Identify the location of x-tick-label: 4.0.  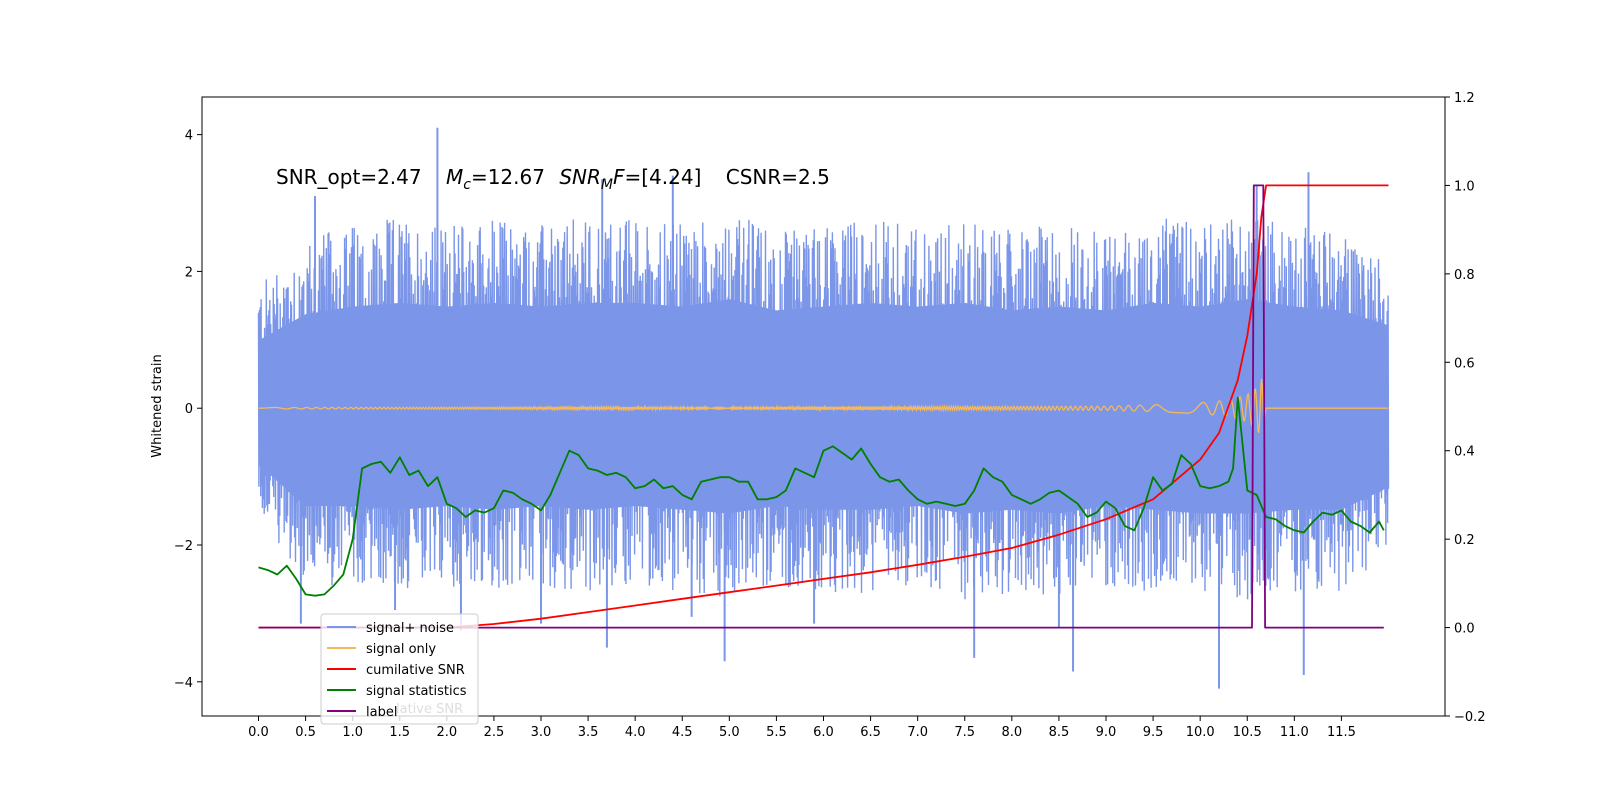
(635, 732).